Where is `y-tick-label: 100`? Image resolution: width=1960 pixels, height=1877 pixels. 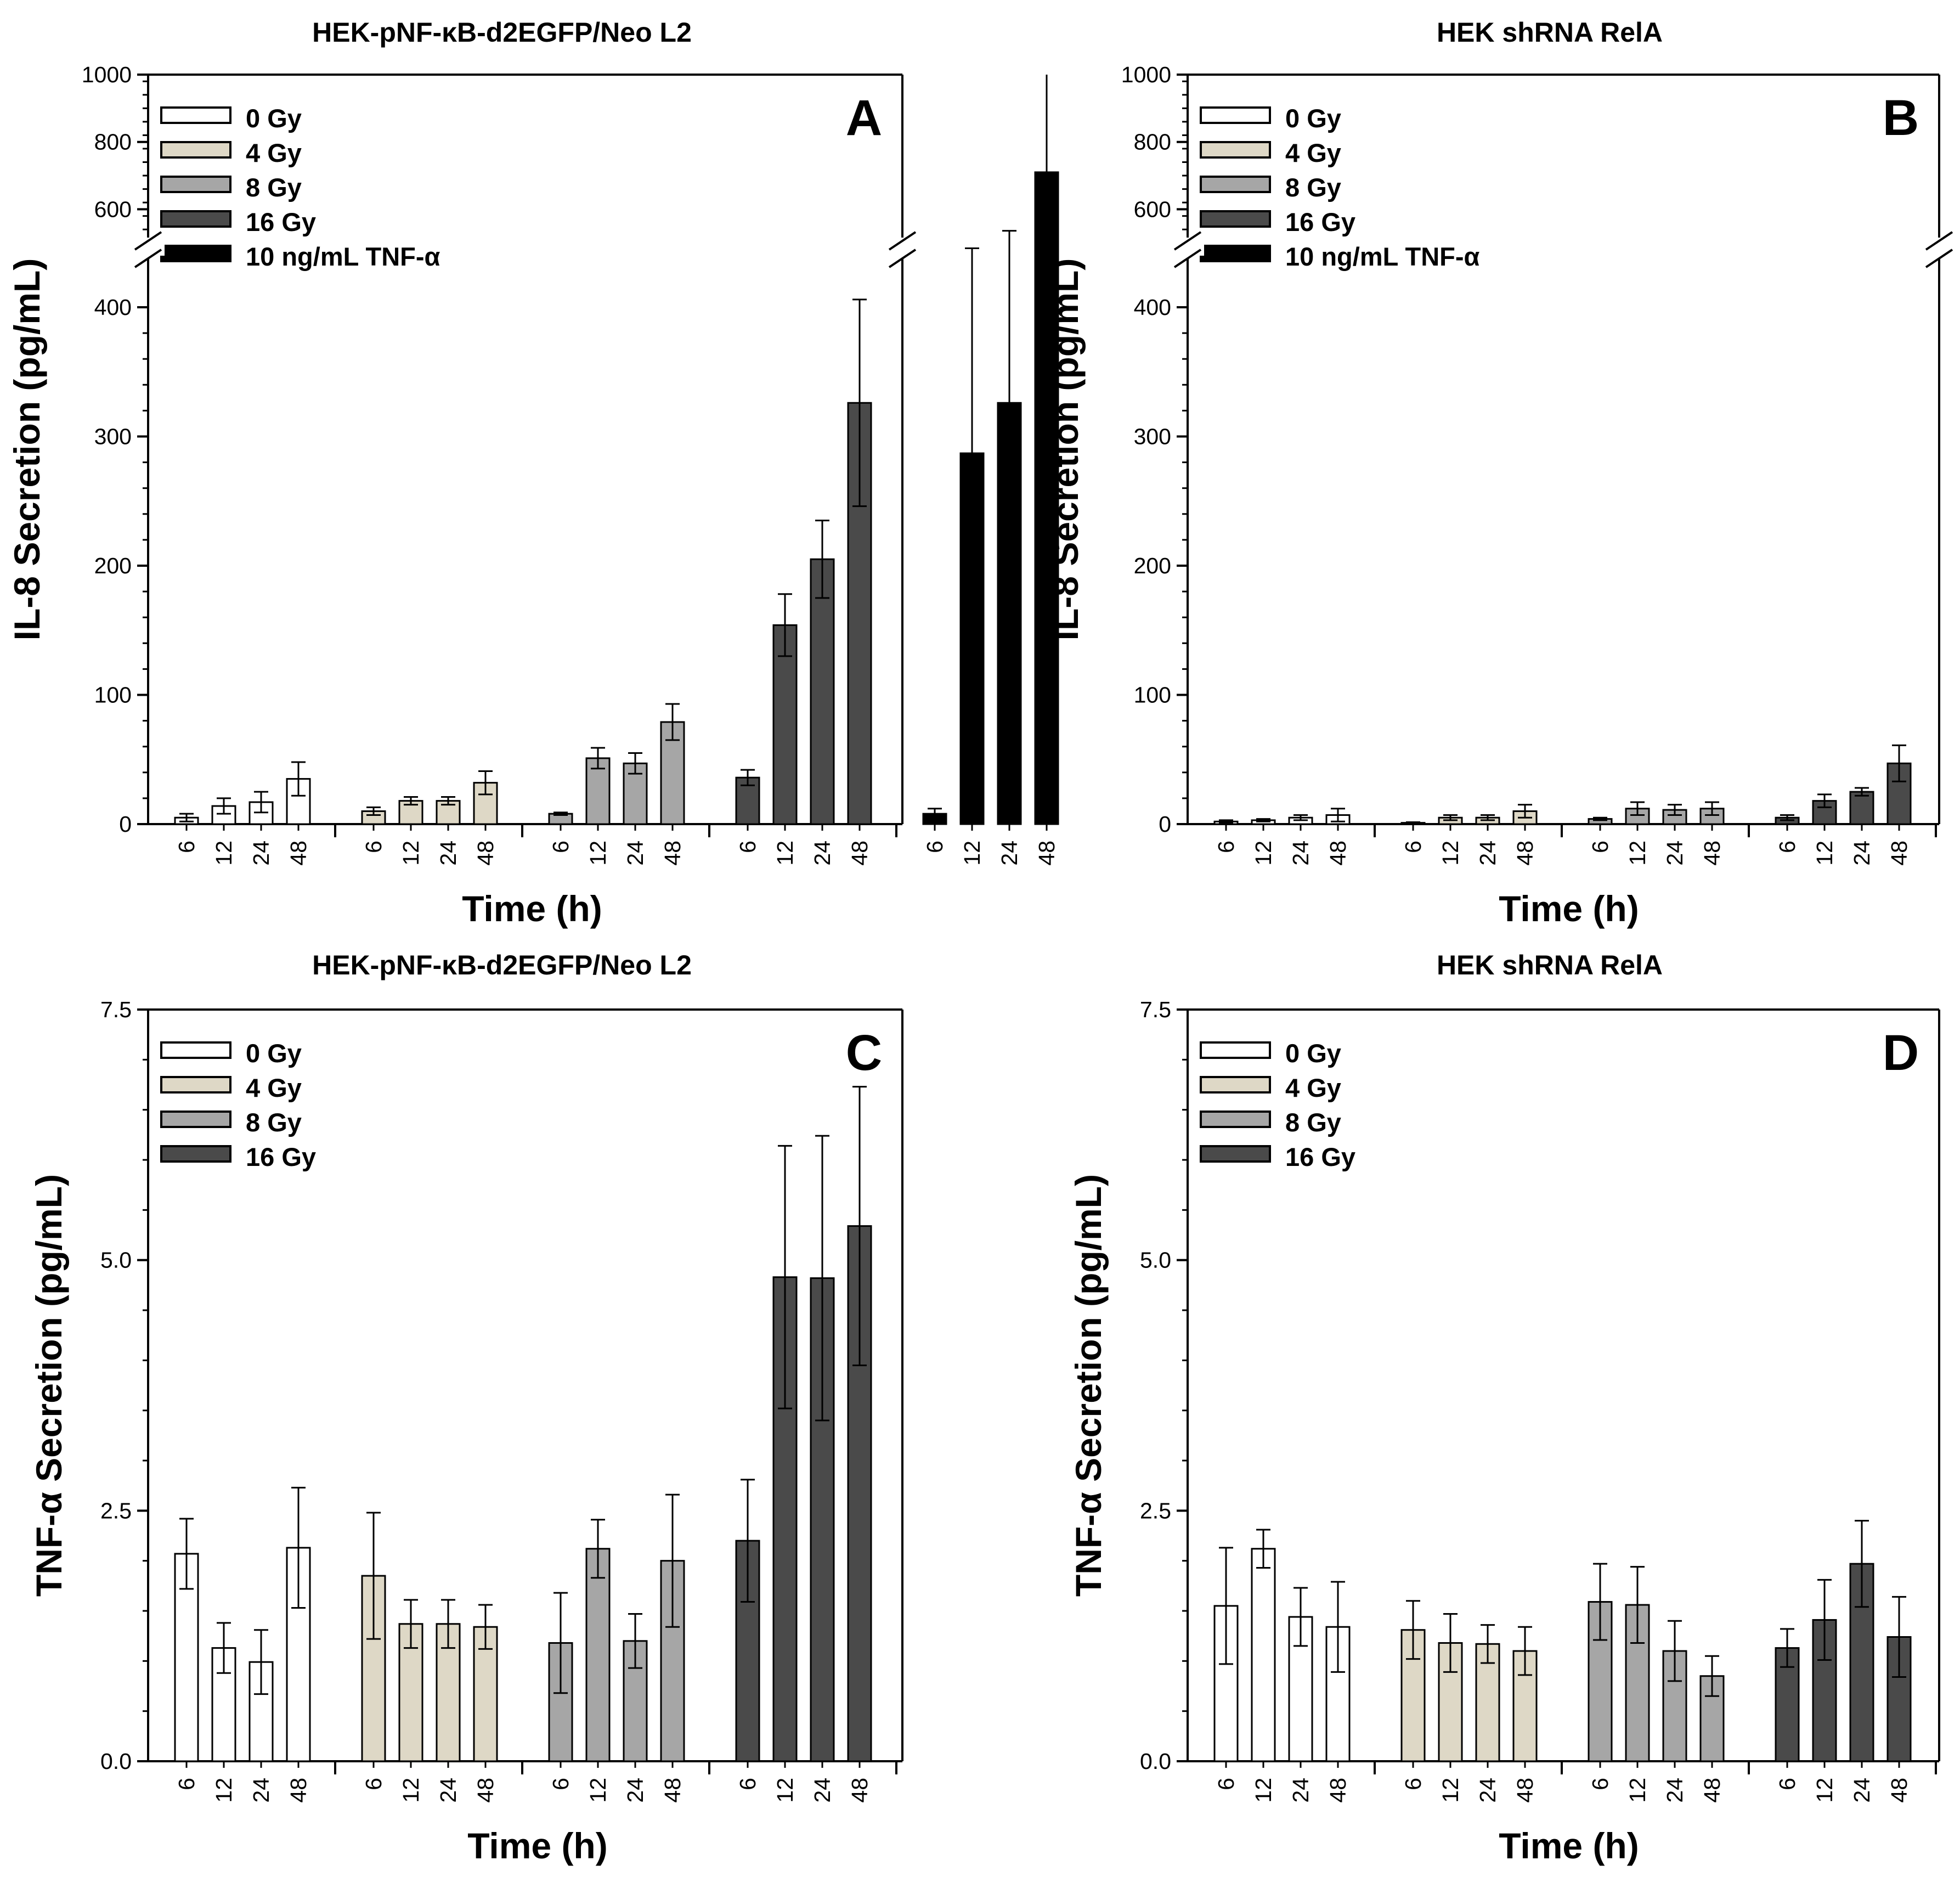
y-tick-label: 100 is located at coordinates (113, 696).